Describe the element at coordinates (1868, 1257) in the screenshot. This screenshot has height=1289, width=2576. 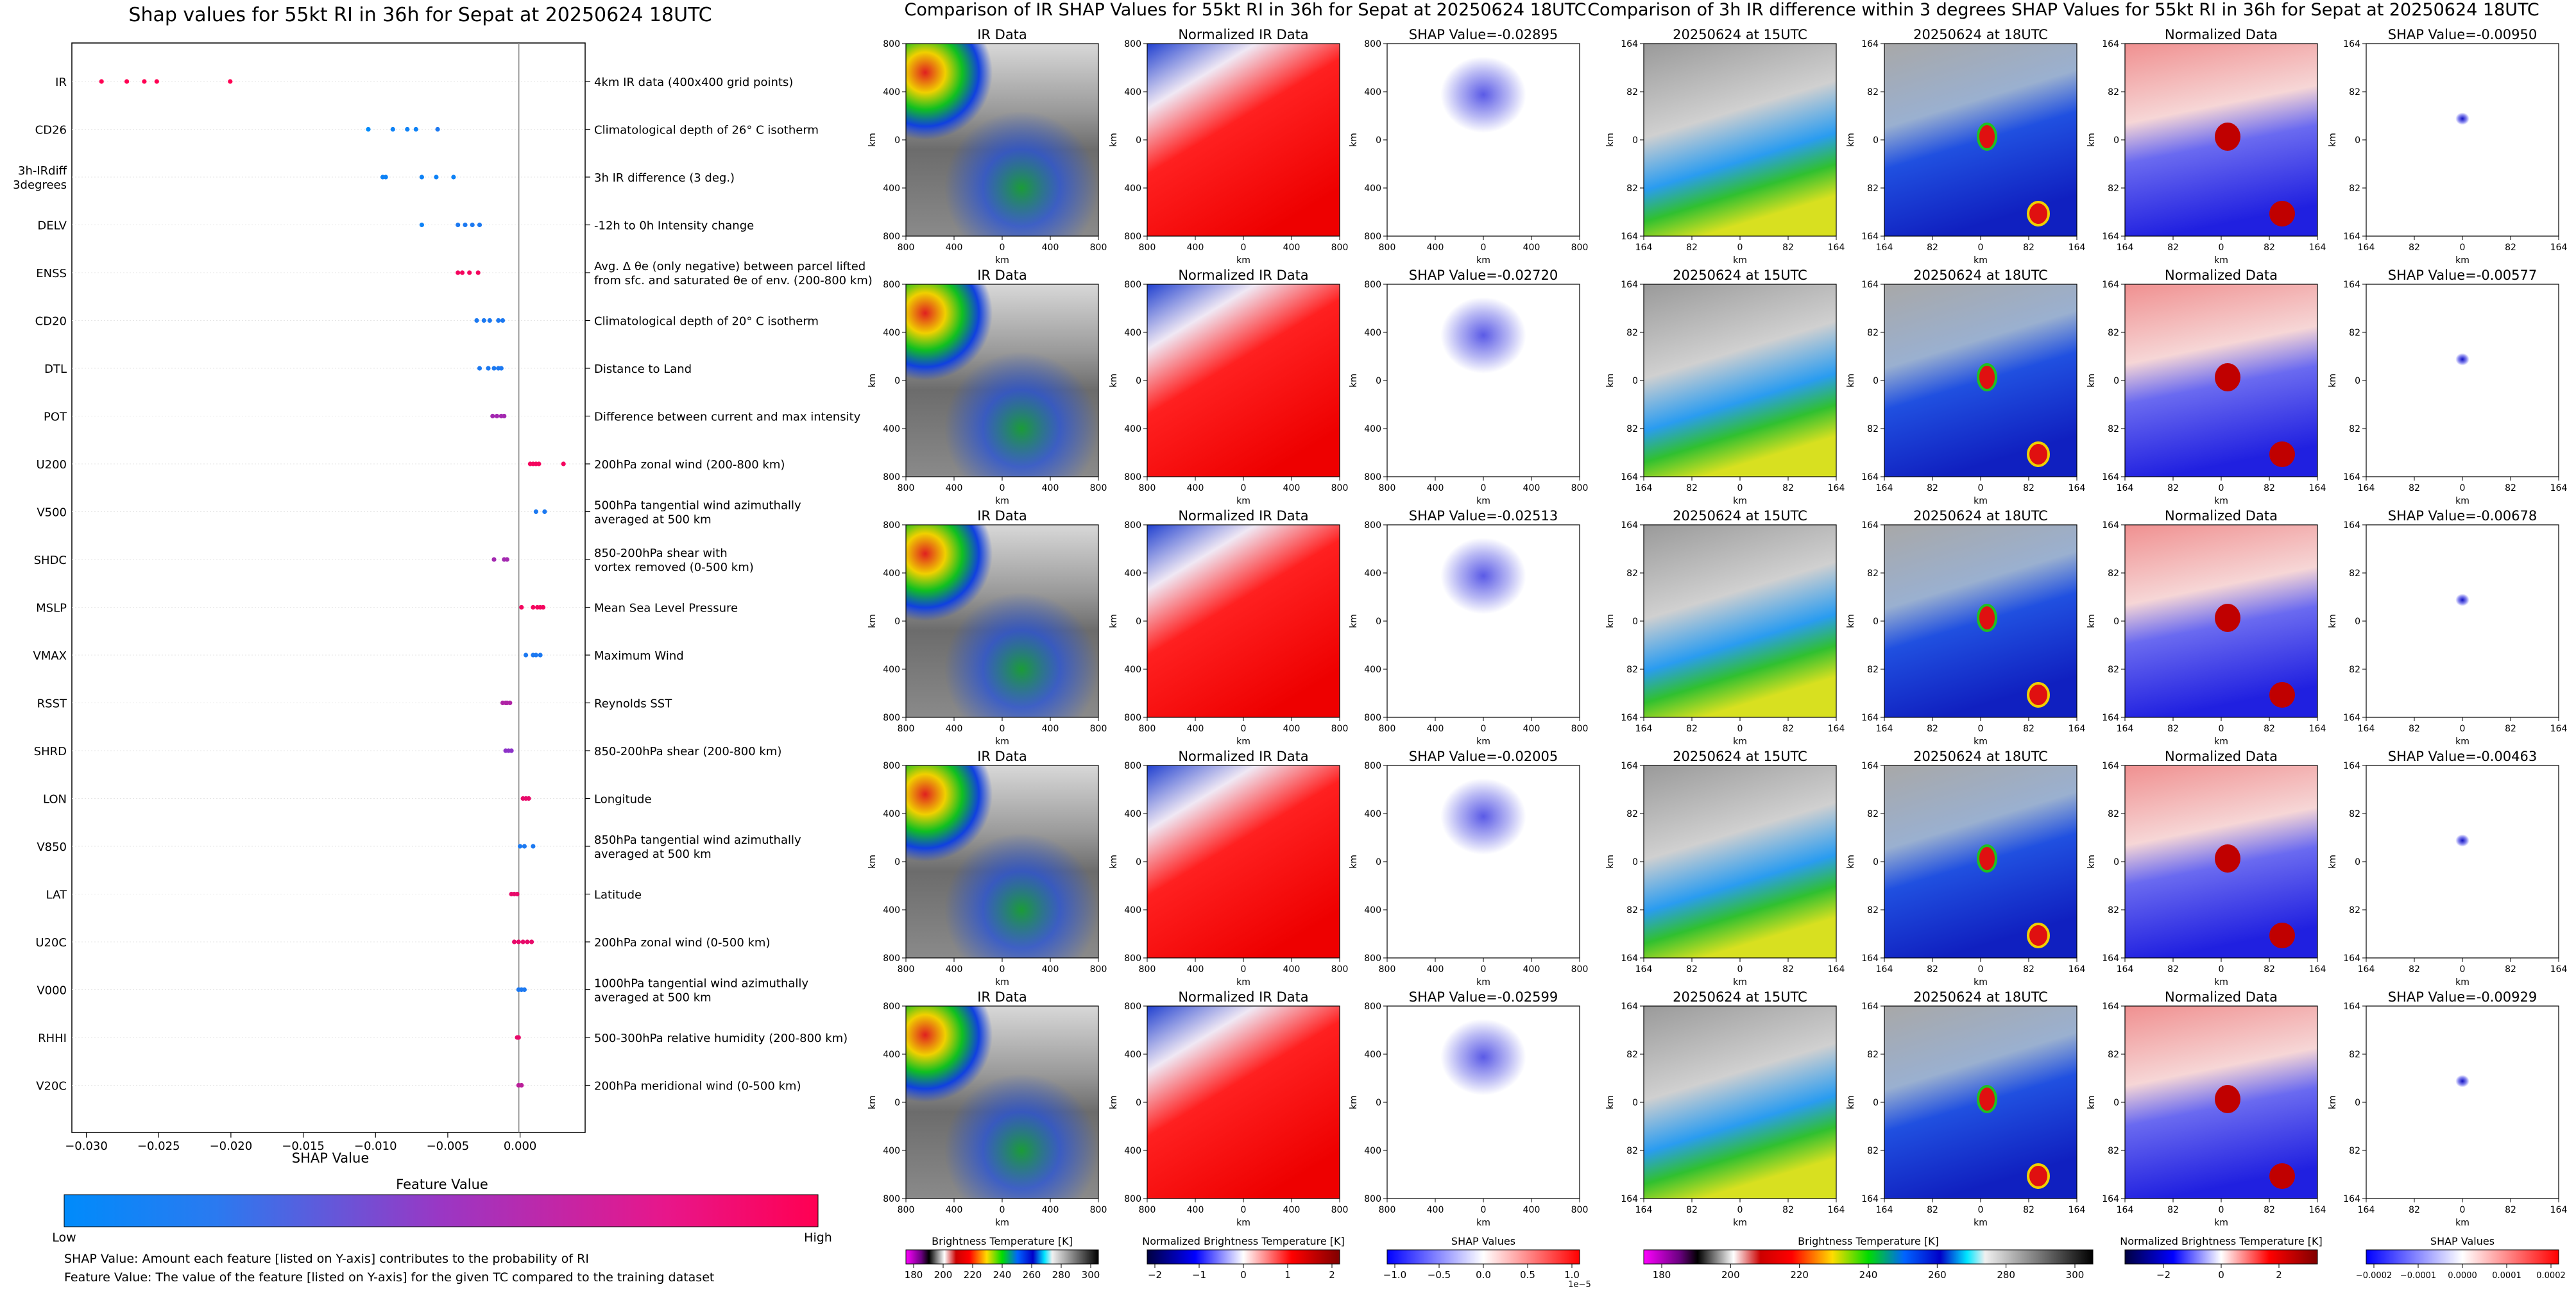
I see `colorbar-strip` at that location.